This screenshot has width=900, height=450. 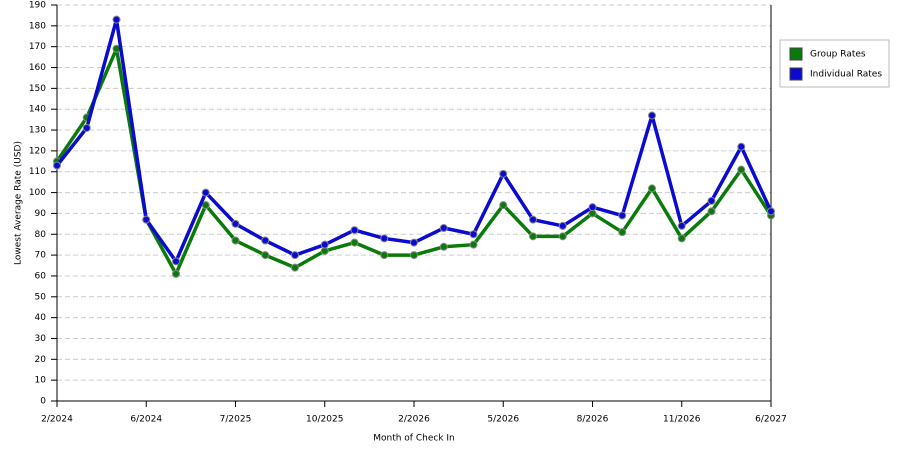 I want to click on x-tick-label: 7/2025, so click(x=236, y=420).